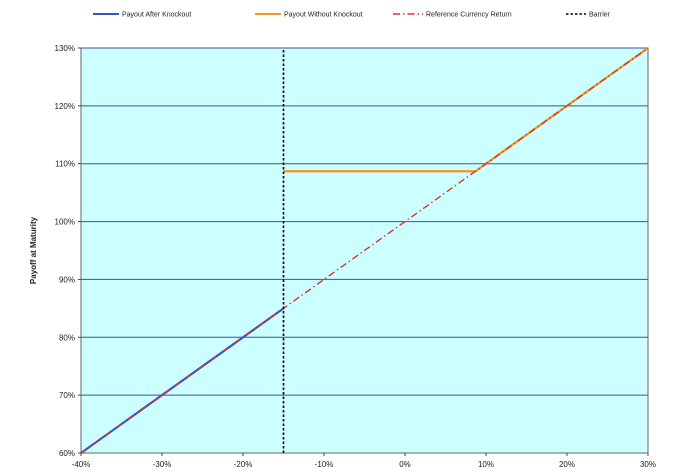 The image size is (685, 475). I want to click on x-tick-label: -40%, so click(81, 464).